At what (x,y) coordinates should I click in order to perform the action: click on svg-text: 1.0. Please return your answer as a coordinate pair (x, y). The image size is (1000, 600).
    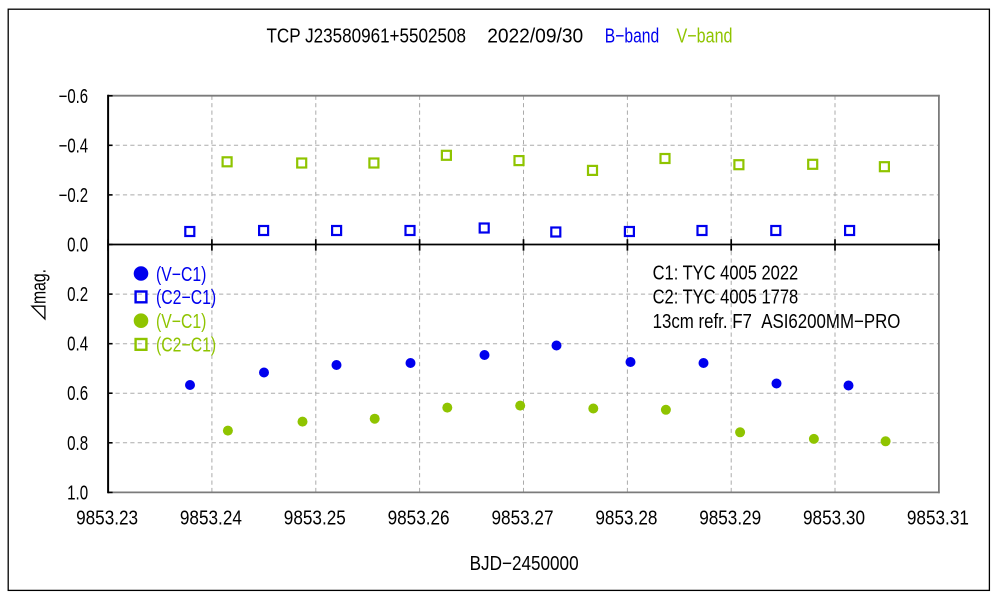
    Looking at the image, I should click on (77, 493).